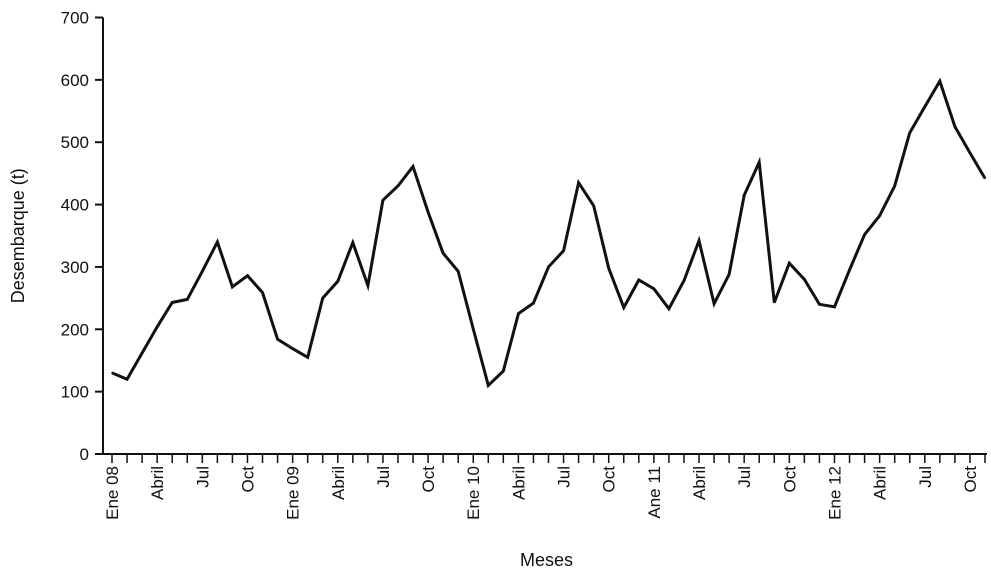 This screenshot has height=576, width=991. Describe the element at coordinates (834, 493) in the screenshot. I see `x-tick-label: Ene 12` at that location.